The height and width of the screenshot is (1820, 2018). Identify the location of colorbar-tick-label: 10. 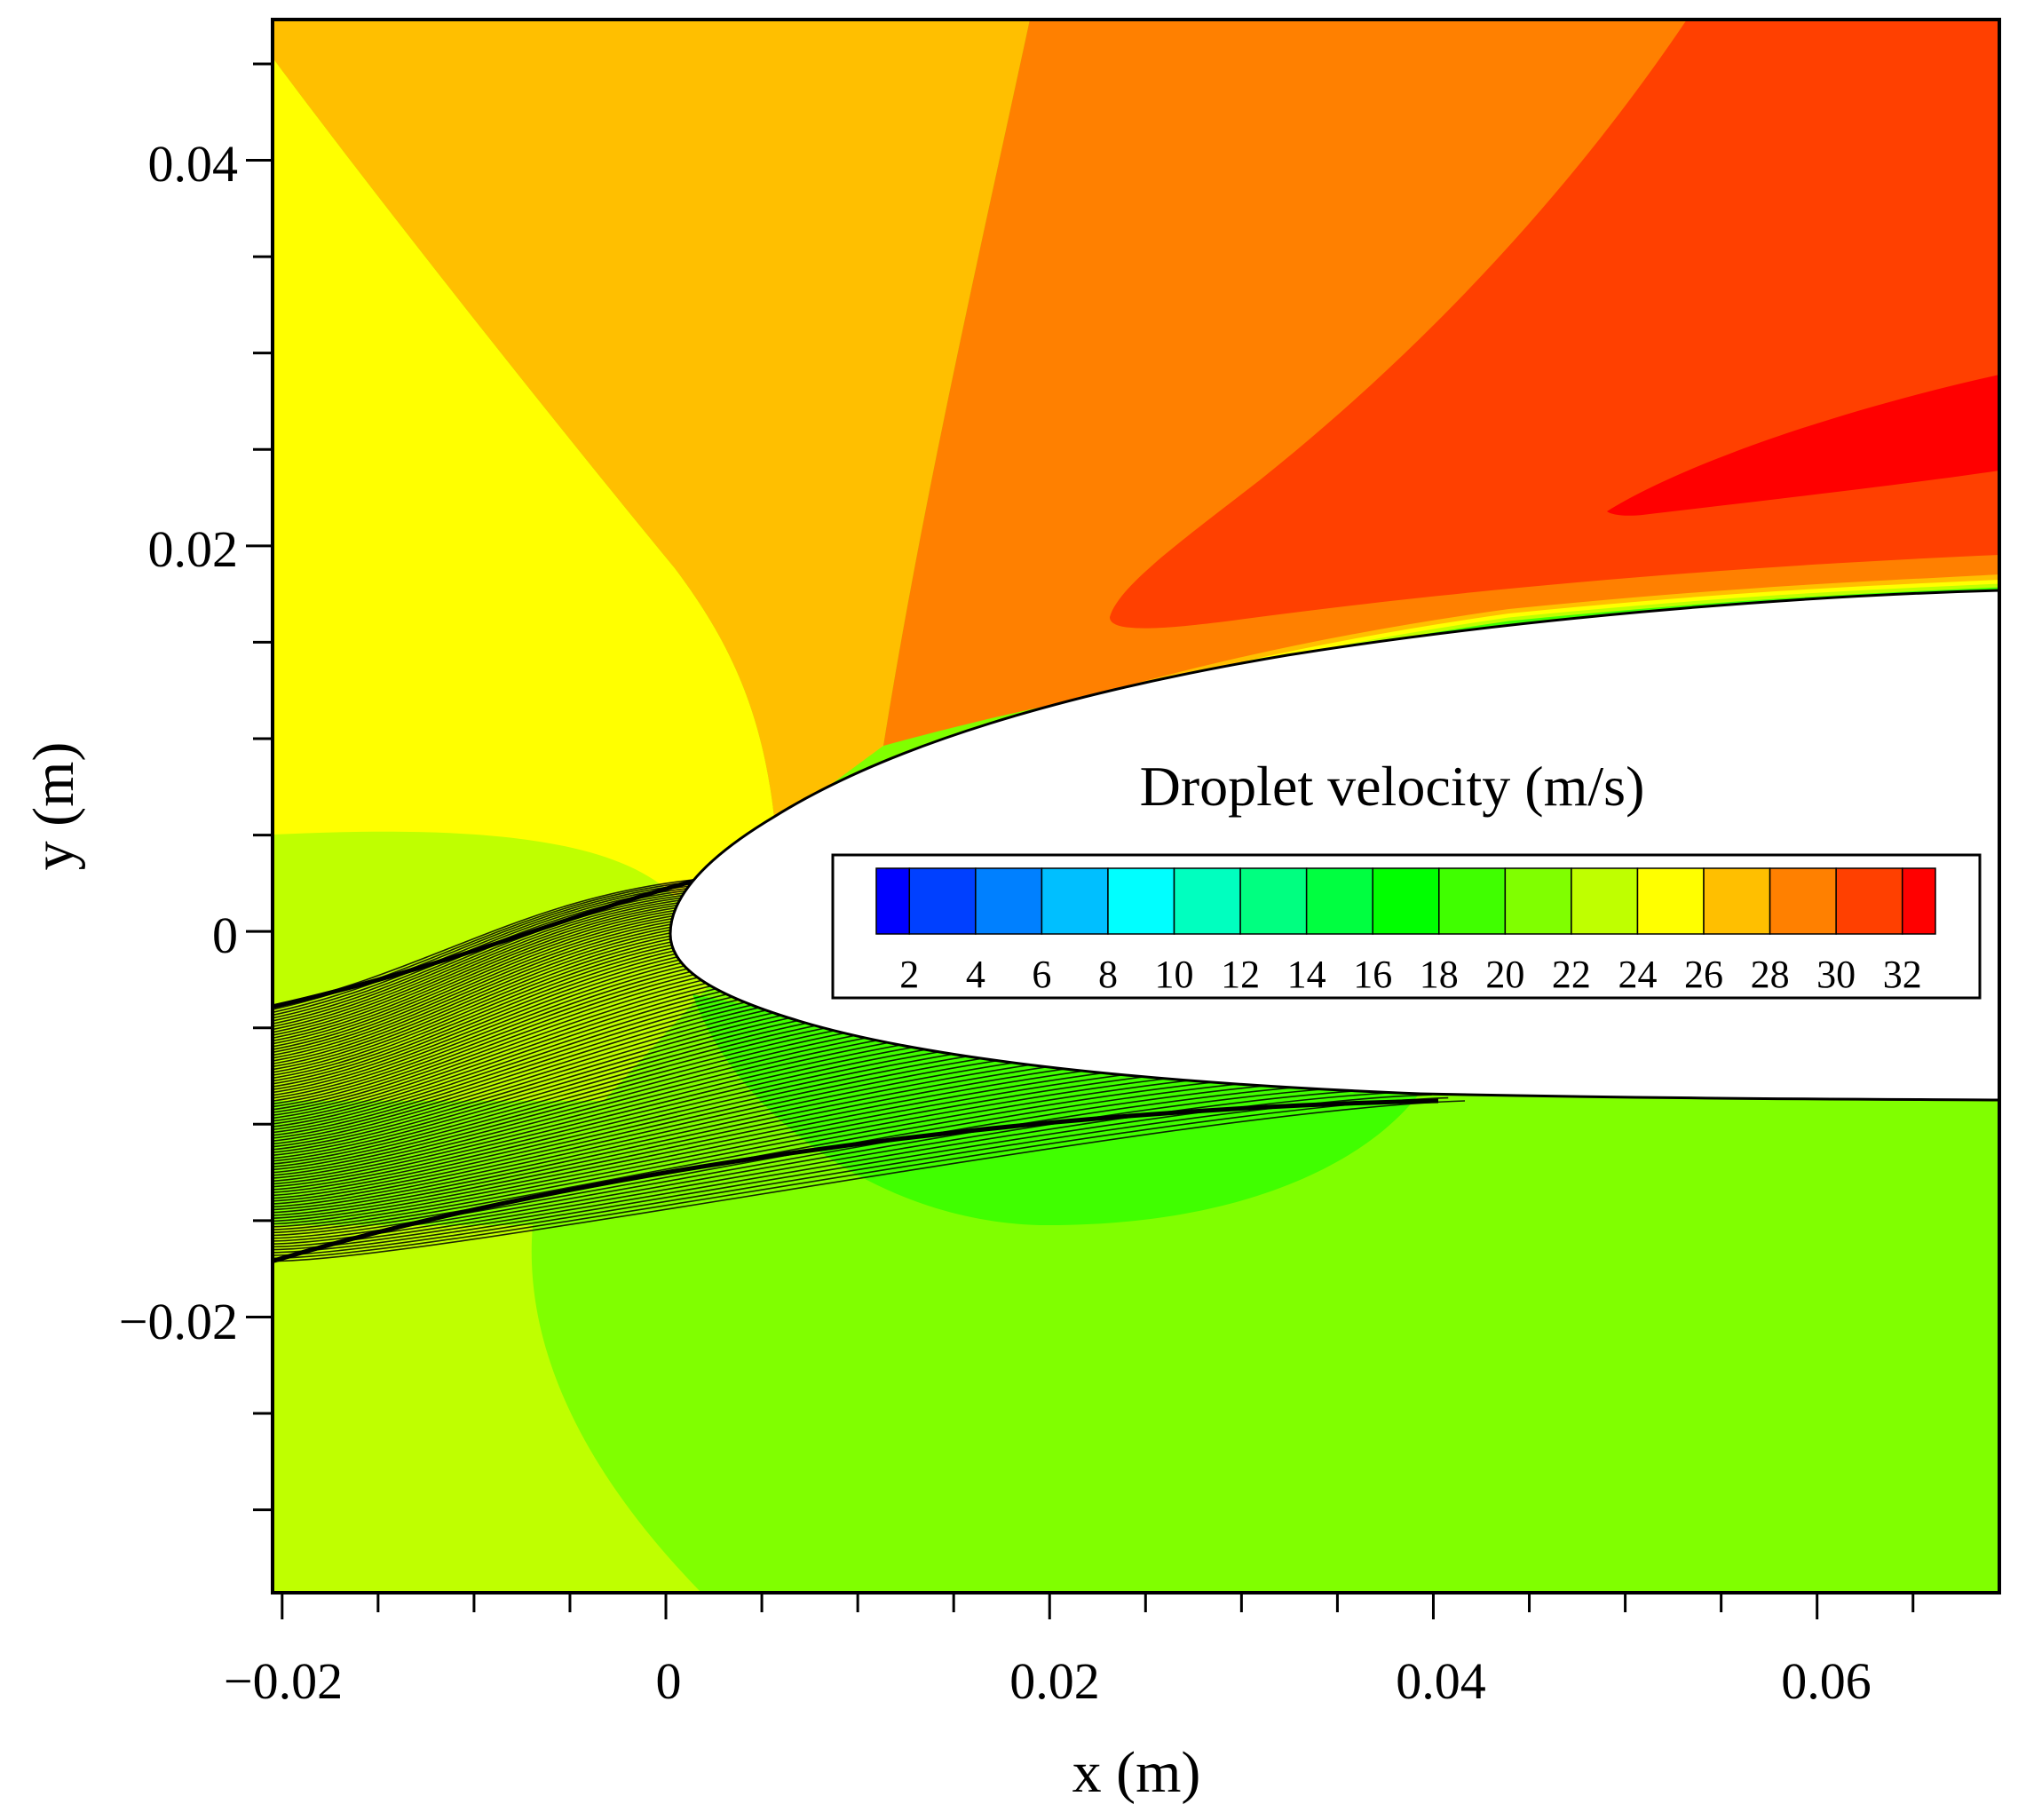
(1174, 975).